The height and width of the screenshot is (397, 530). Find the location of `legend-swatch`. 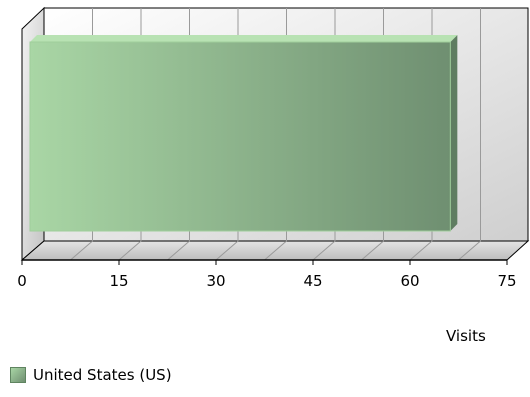

legend-swatch is located at coordinates (18, 375).